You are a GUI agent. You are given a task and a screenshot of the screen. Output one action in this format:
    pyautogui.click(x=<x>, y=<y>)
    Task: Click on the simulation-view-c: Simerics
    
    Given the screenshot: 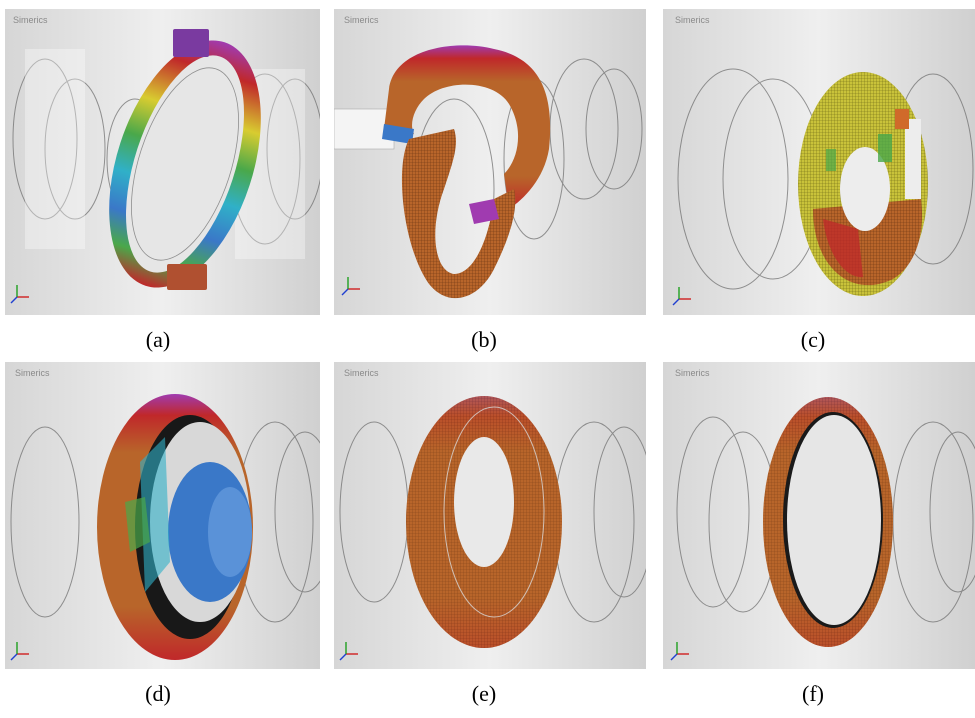 What is the action you would take?
    pyautogui.click(x=819, y=162)
    